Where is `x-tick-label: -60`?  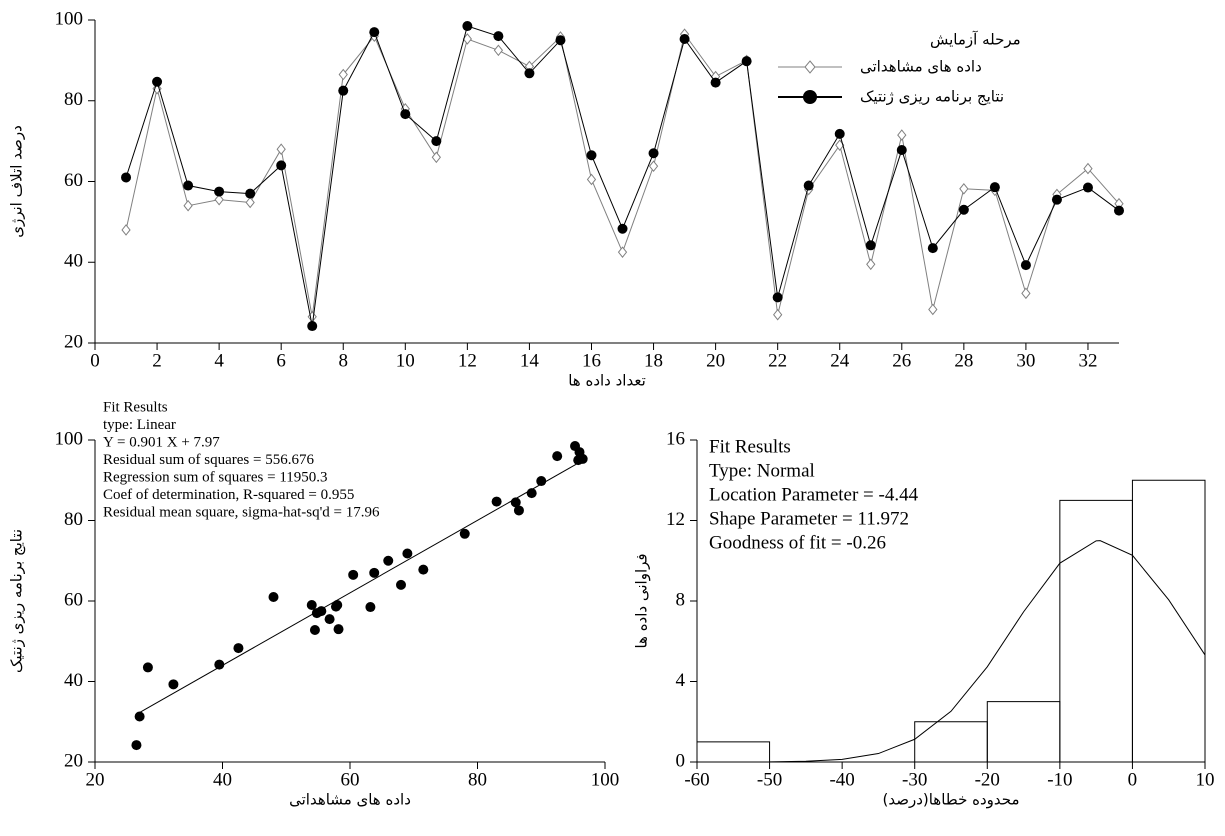 x-tick-label: -60 is located at coordinates (696, 779).